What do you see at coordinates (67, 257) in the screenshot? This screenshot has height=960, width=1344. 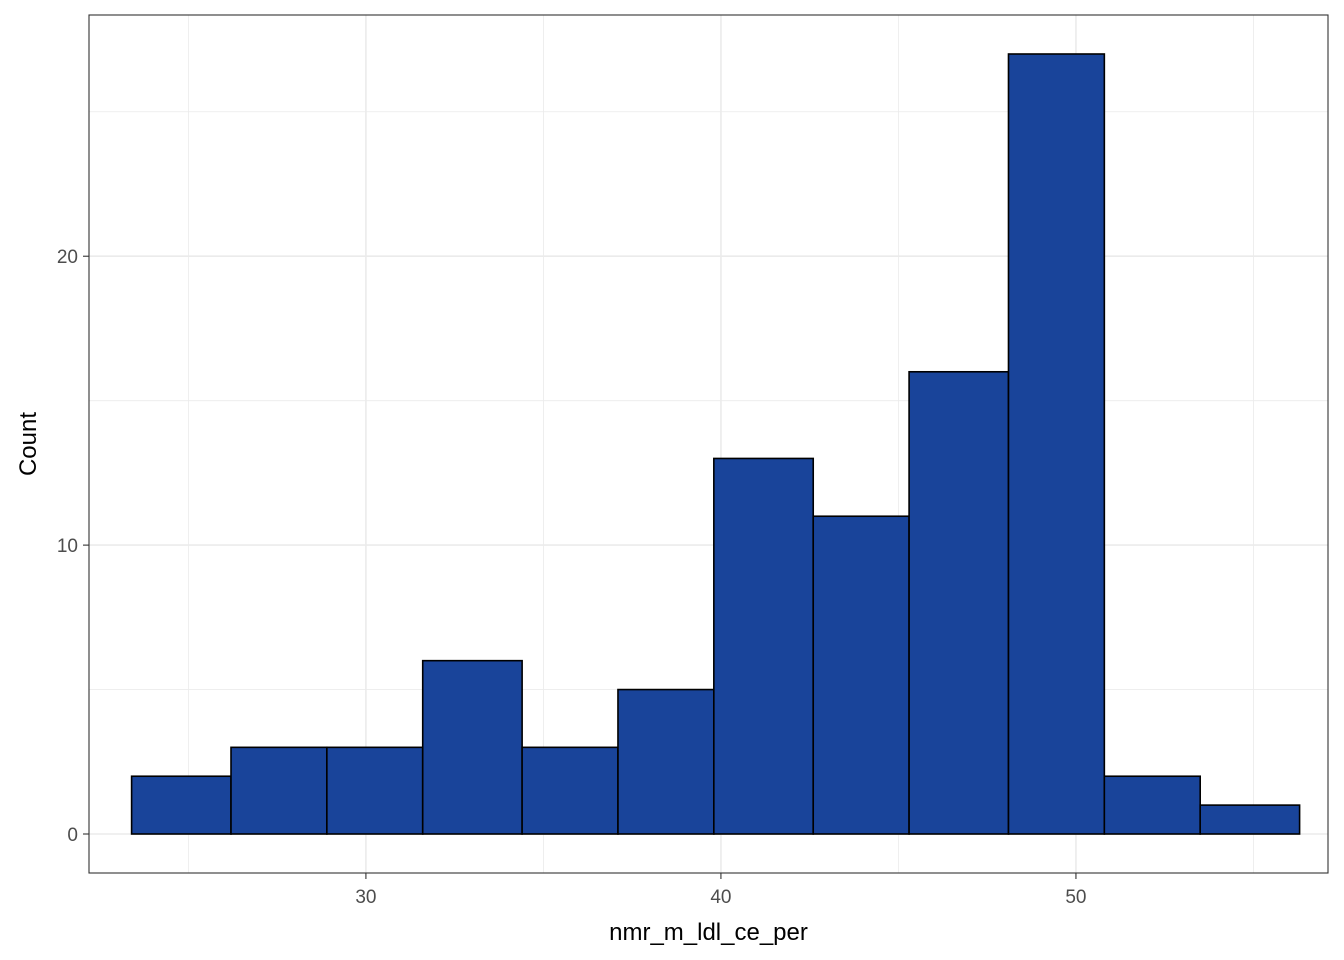 I see `y-tick-label: 20` at bounding box center [67, 257].